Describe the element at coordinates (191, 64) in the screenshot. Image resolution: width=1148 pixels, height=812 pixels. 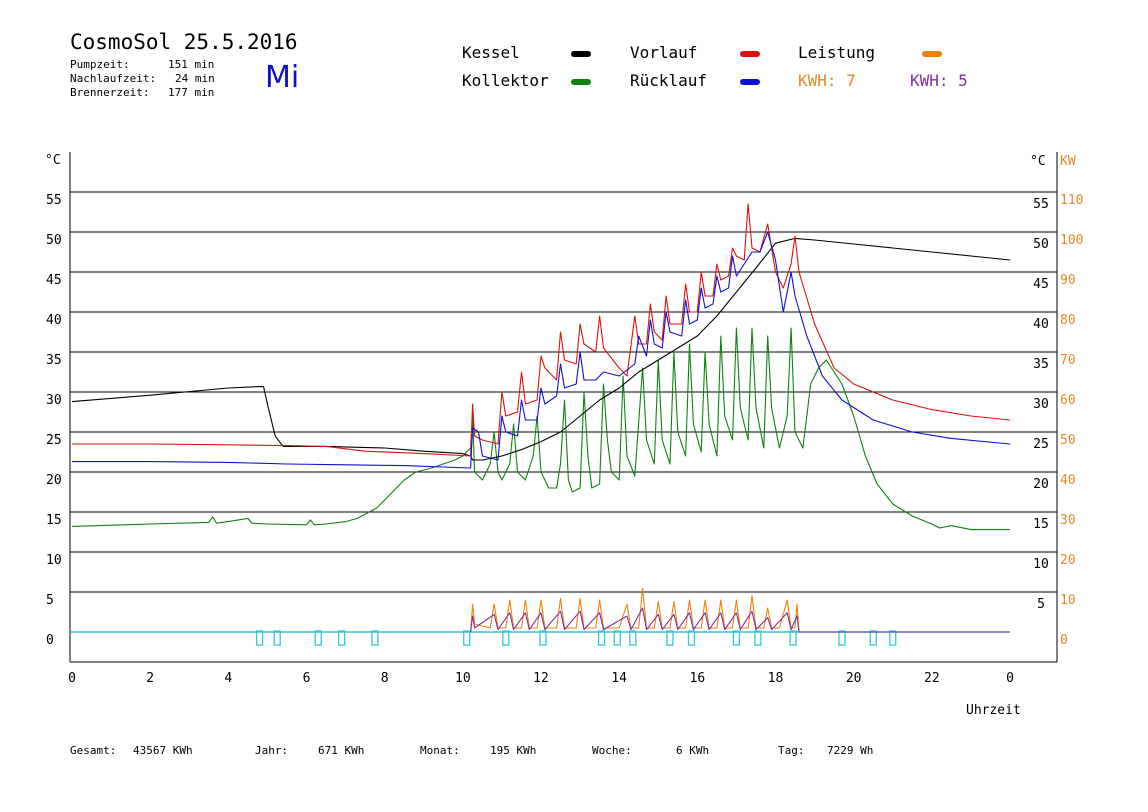
I see `stat-pumpzeit-value: 151 min` at that location.